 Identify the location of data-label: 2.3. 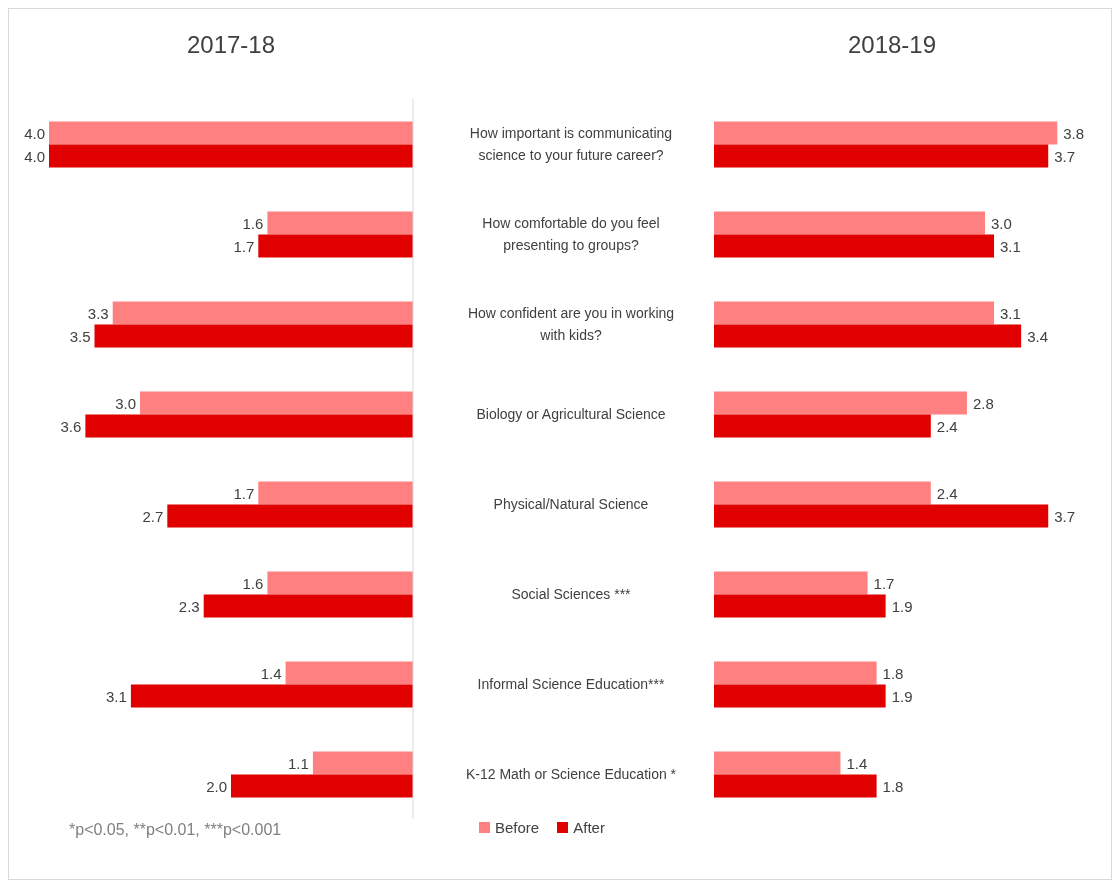
(189, 606).